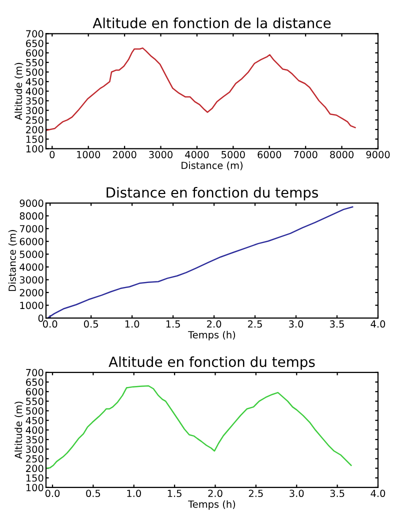 The image size is (400, 518). Describe the element at coordinates (88, 154) in the screenshot. I see `x-tick-label: 1000` at that location.